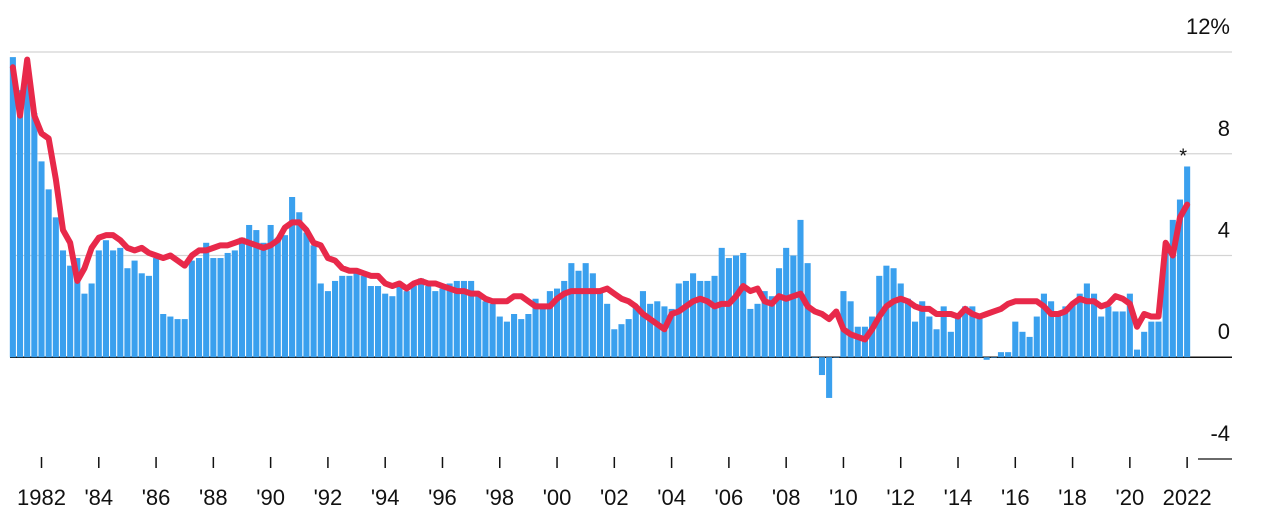 The width and height of the screenshot is (1266, 514). I want to click on x-tick-label: 2022, so click(1187, 497).